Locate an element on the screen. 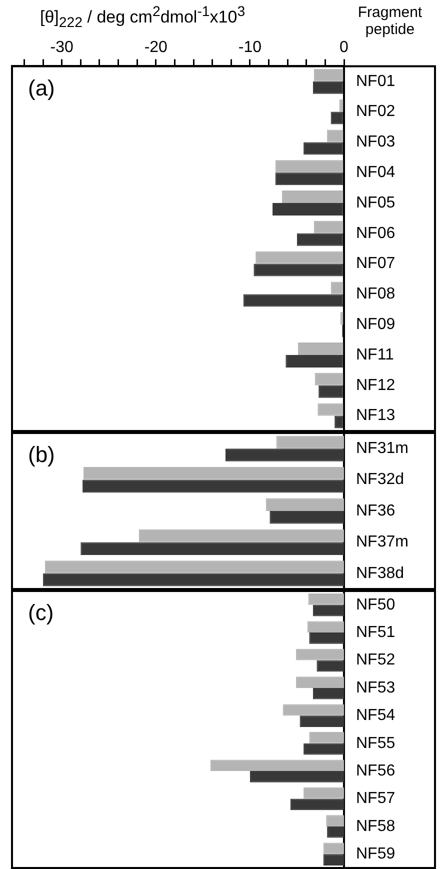 The width and height of the screenshot is (440, 869). x-tick-label: -20 is located at coordinates (156, 47).